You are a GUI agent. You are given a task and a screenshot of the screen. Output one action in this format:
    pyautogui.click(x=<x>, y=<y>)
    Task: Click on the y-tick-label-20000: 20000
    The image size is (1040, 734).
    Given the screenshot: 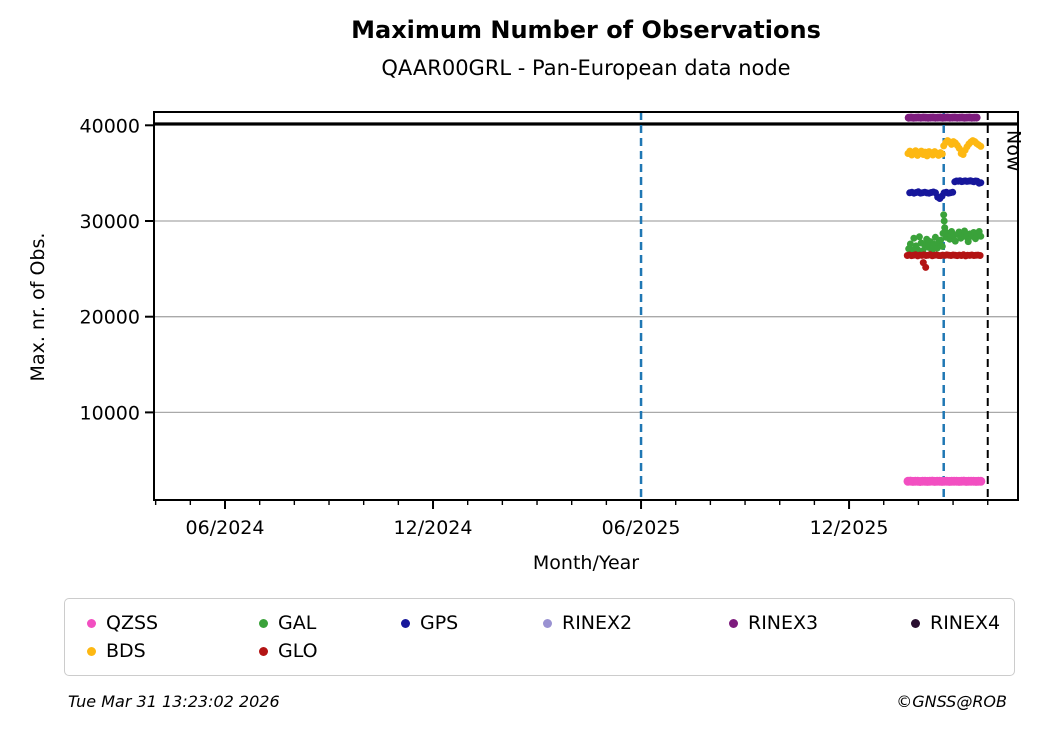 What is the action you would take?
    pyautogui.click(x=110, y=318)
    